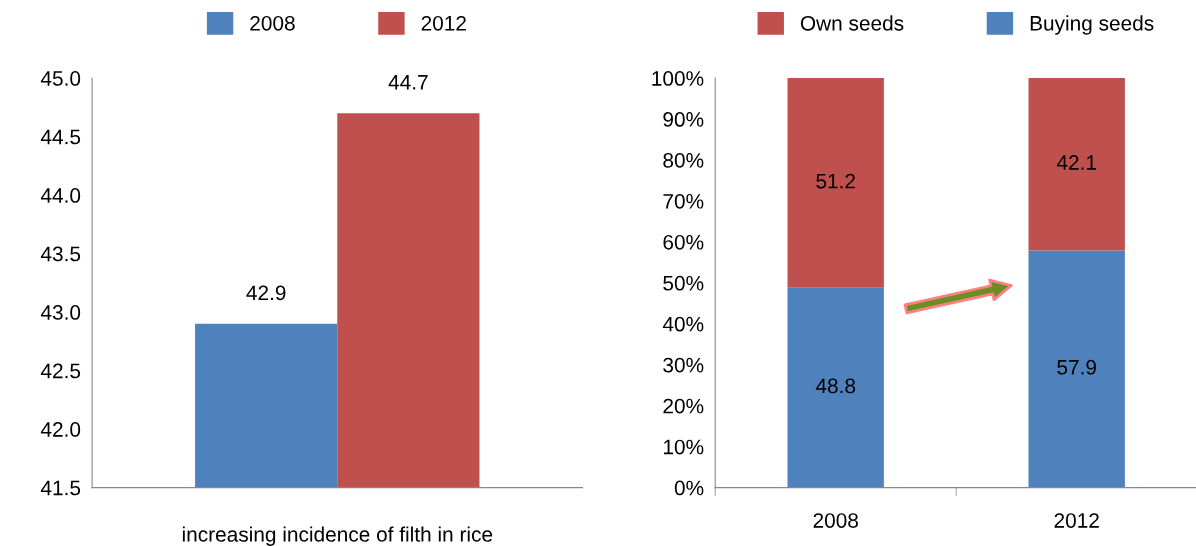  What do you see at coordinates (683, 406) in the screenshot?
I see `y-tick-label: 20%` at bounding box center [683, 406].